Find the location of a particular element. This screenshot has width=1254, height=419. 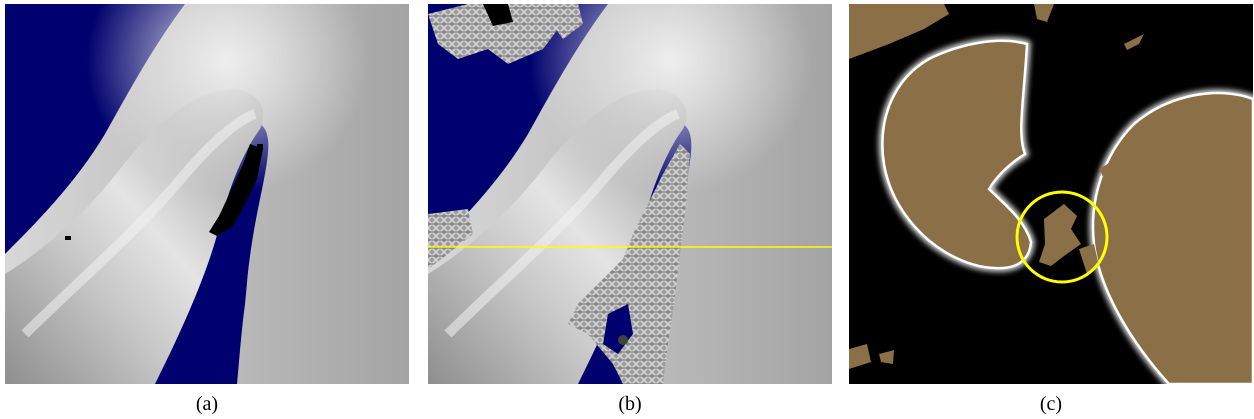

highlight-circle is located at coordinates (1062, 237).